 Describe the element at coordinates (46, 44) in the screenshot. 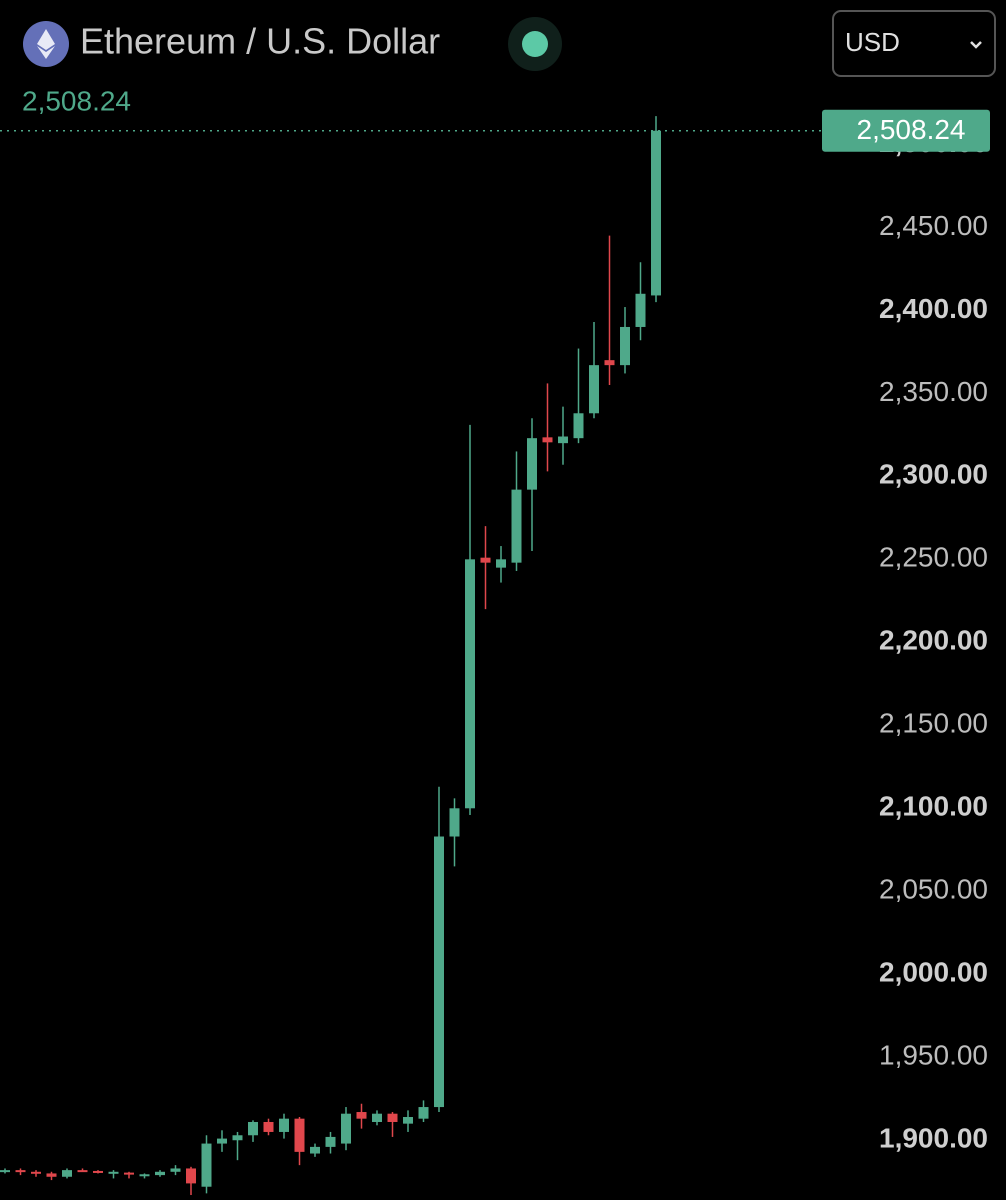

I see `eth-glyph` at that location.